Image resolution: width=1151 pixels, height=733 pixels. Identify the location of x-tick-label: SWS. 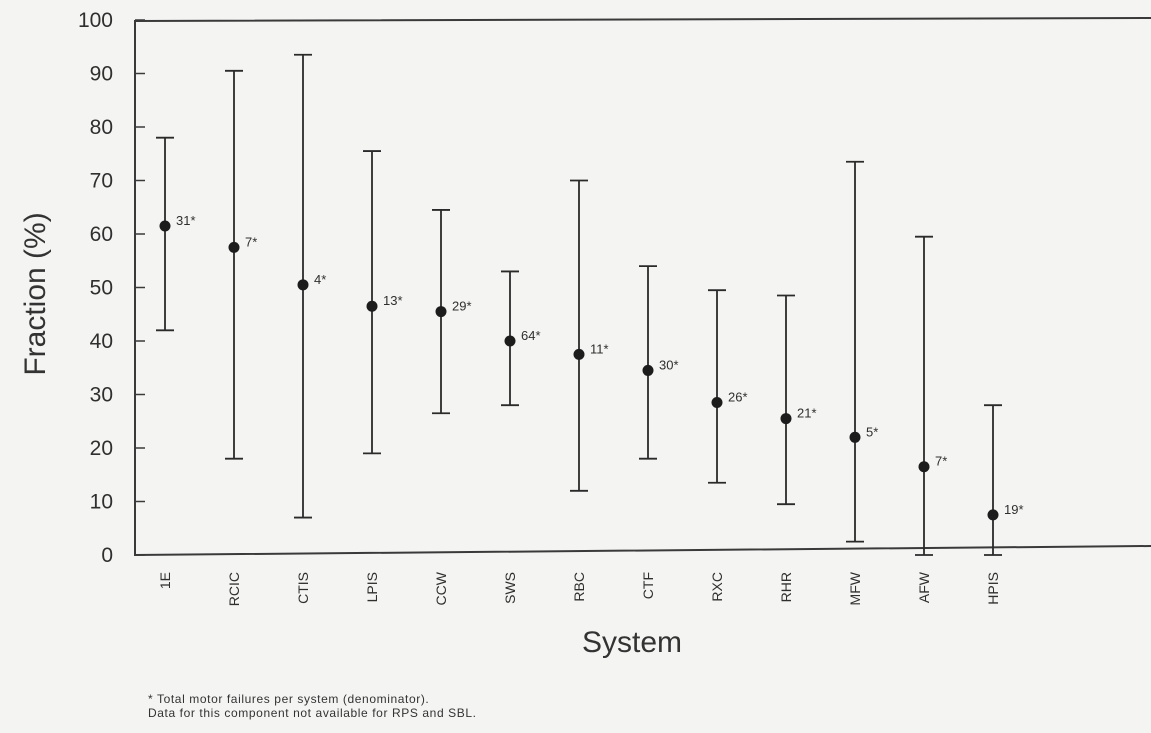
(510, 588).